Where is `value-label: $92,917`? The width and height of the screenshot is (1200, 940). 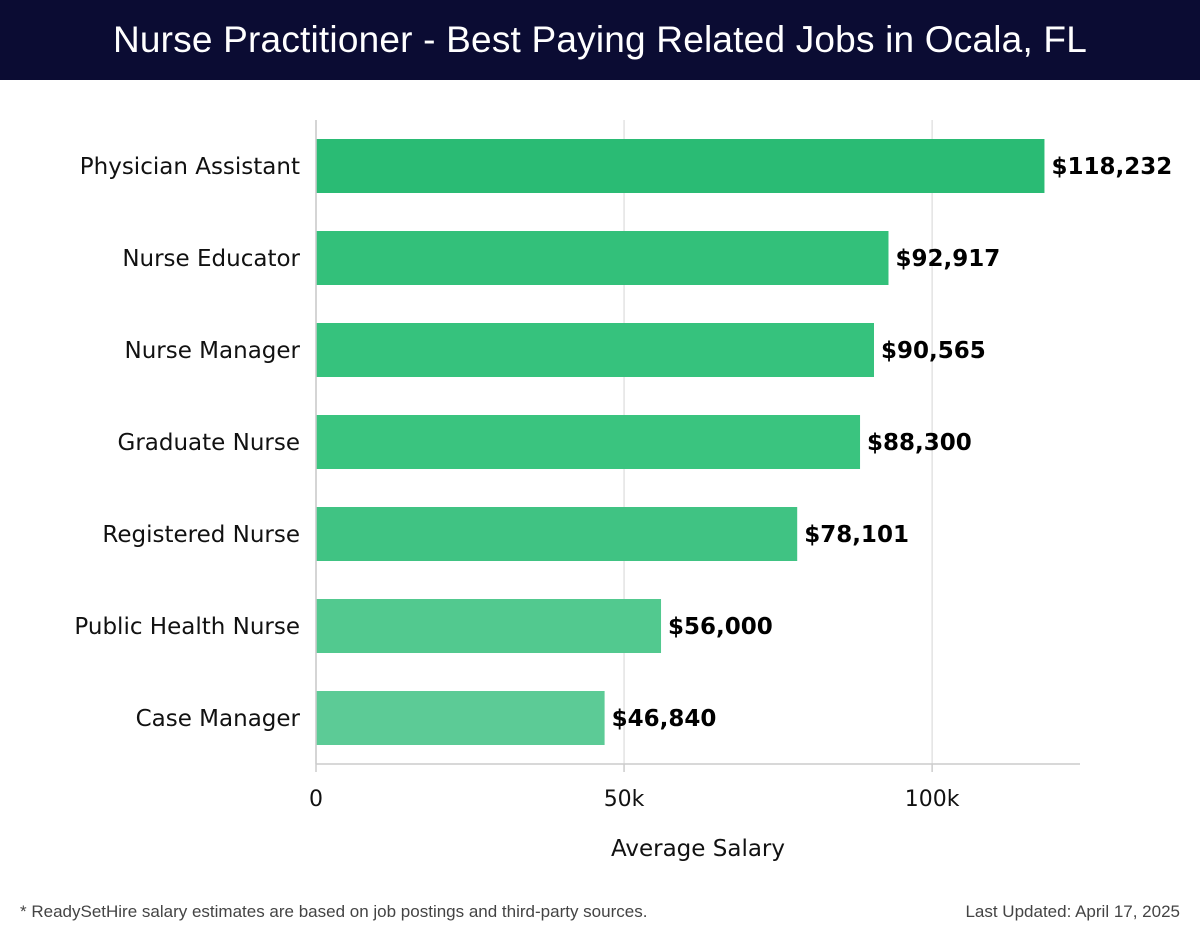
value-label: $92,917 is located at coordinates (947, 259).